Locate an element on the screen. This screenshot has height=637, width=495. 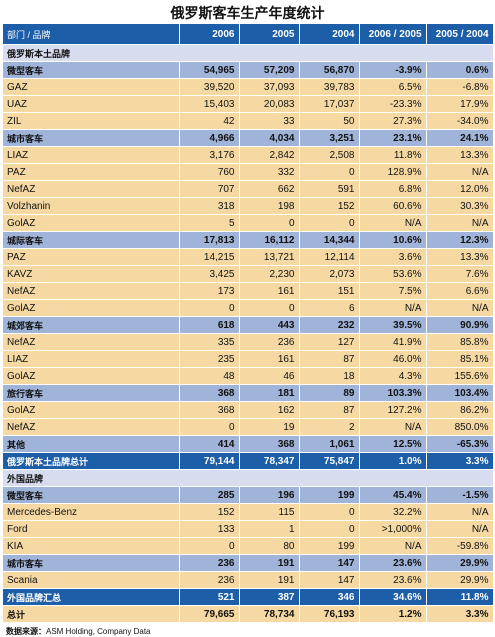
value-2005: 78,734 is located at coordinates (269, 614).